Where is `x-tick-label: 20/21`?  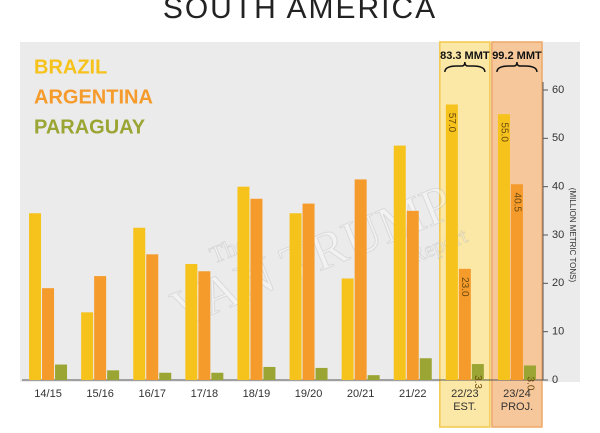 x-tick-label: 20/21 is located at coordinates (360, 394).